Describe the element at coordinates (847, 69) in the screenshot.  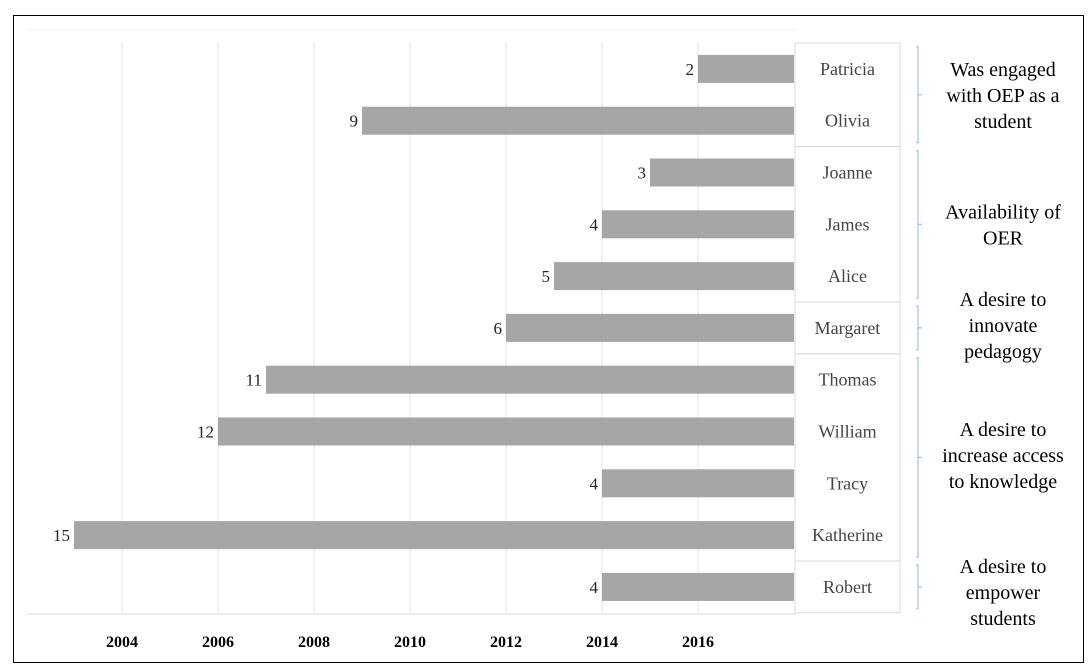
I see `person-name: Patricia` at that location.